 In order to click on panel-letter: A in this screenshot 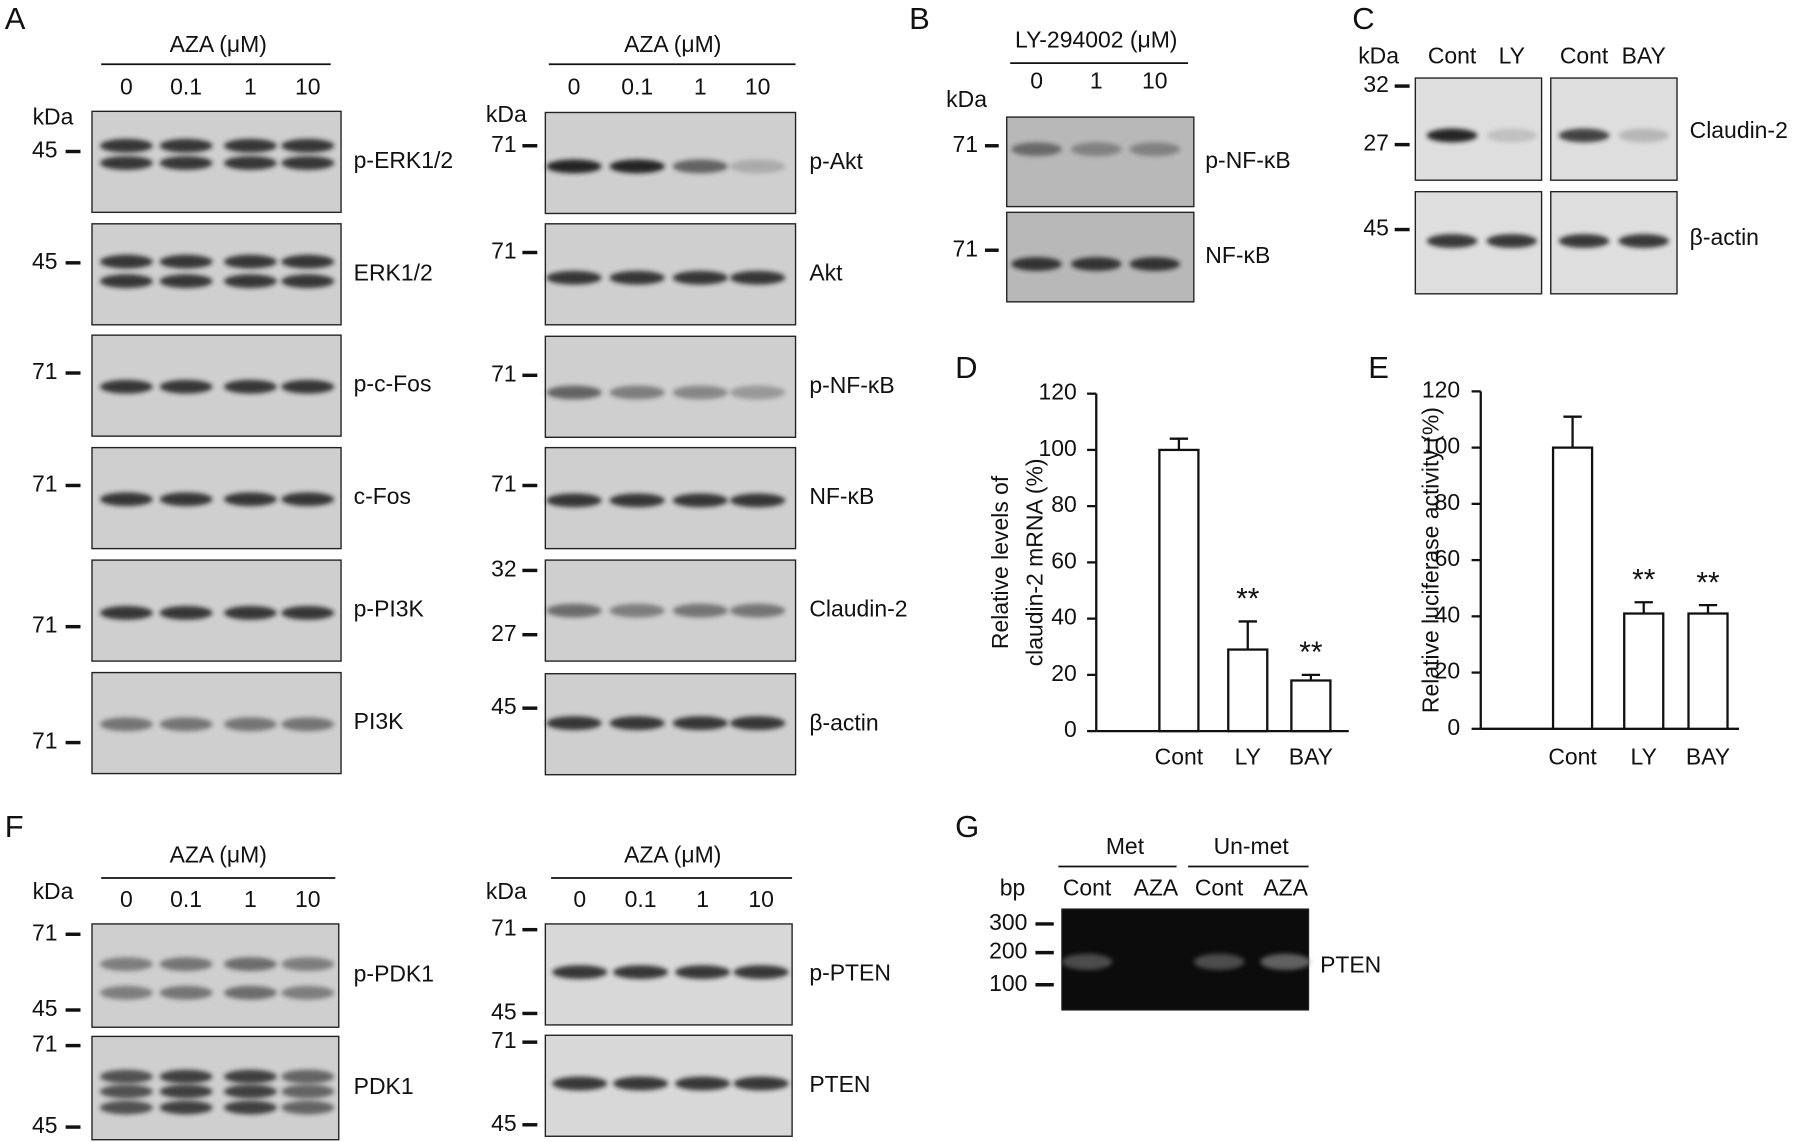, I will do `click(15, 18)`.